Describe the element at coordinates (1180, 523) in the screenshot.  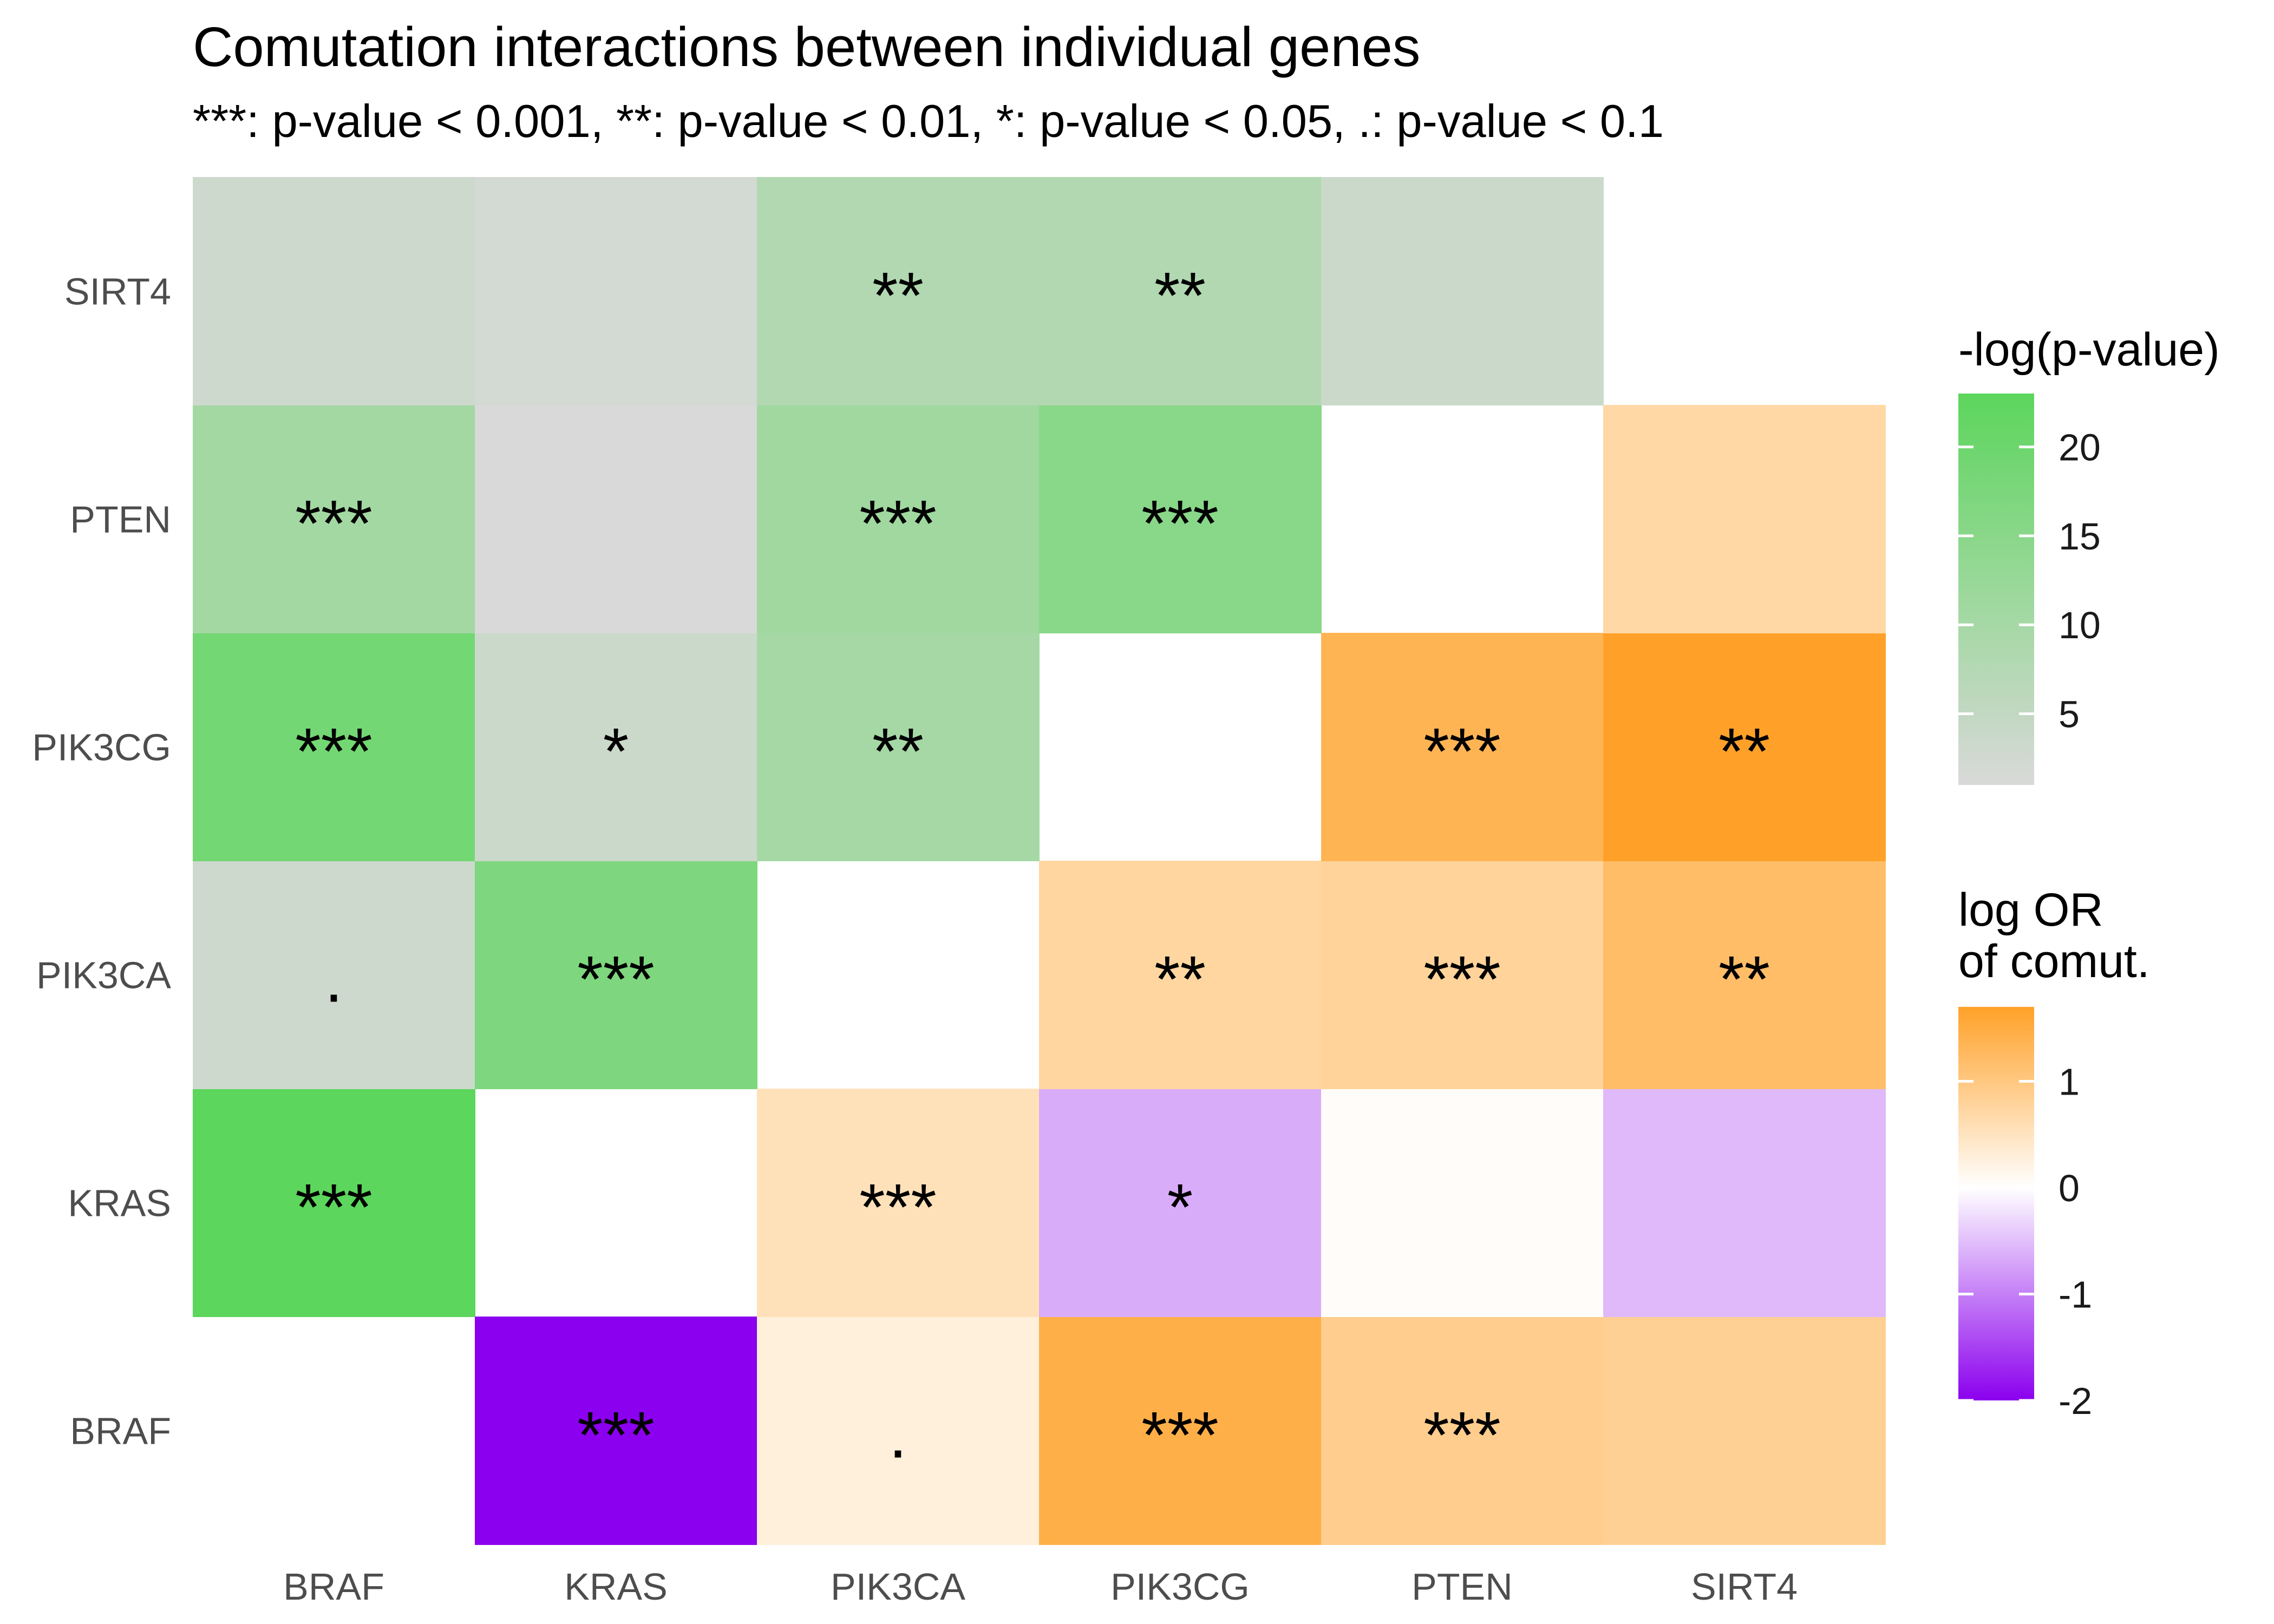
I see `significance-label-pik3cg-pten: ***` at that location.